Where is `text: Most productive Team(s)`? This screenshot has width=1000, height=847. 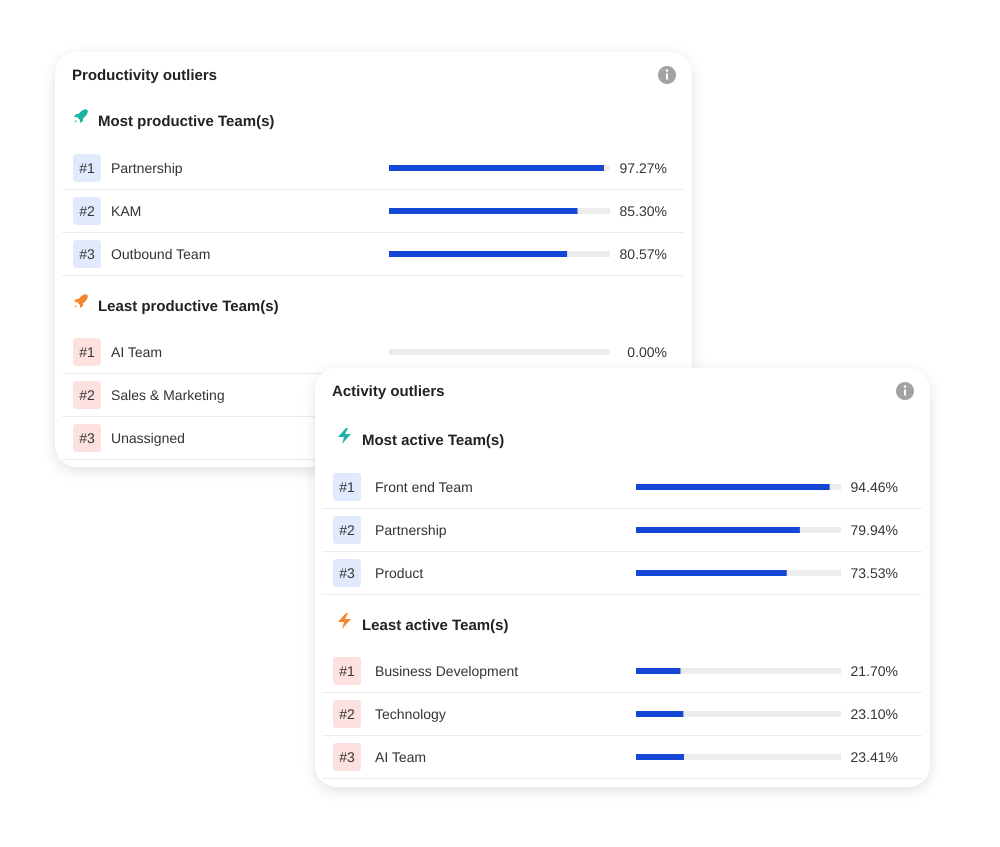
text: Most productive Team(s) is located at coordinates (186, 121).